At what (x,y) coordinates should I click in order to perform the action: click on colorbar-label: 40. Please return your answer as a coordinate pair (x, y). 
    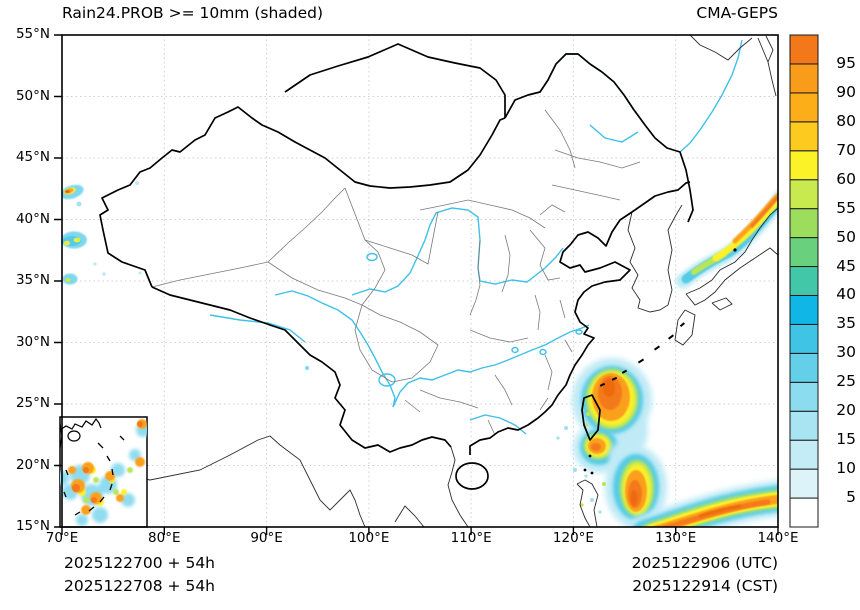
    Looking at the image, I should click on (846, 294).